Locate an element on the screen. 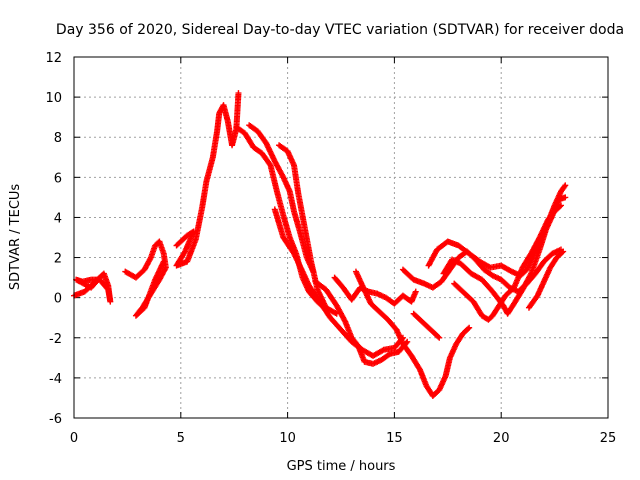  y-axis-label: SDTVAR / TECUs is located at coordinates (15, 237).